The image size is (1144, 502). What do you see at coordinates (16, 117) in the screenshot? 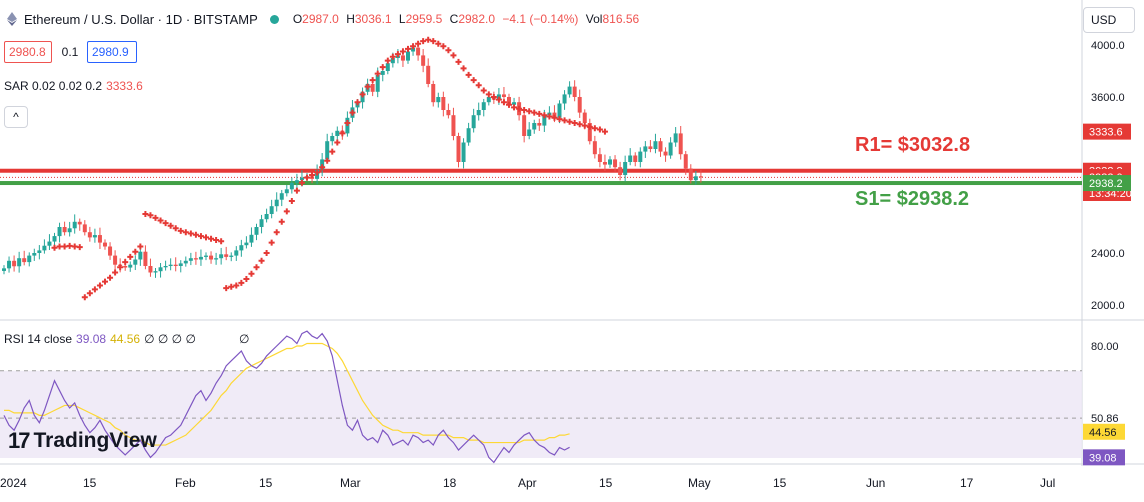
I see `collapse-legend-button: ^` at bounding box center [16, 117].